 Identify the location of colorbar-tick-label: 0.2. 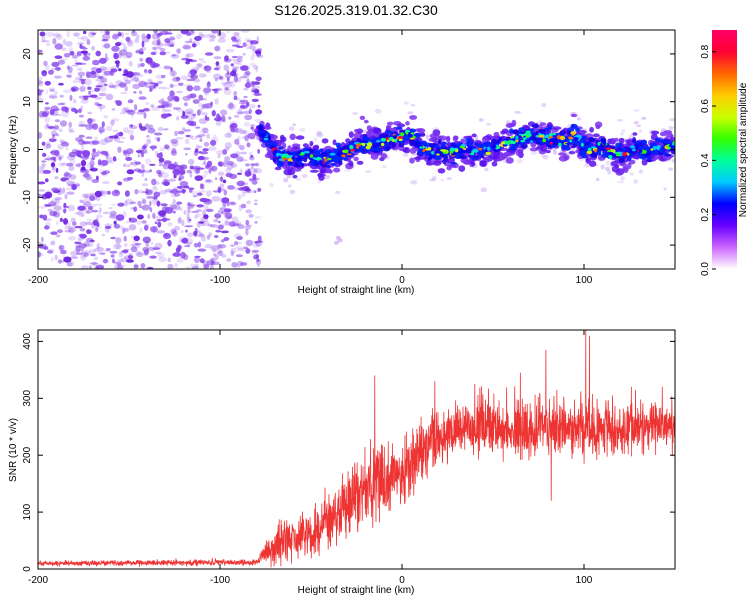
(705, 214).